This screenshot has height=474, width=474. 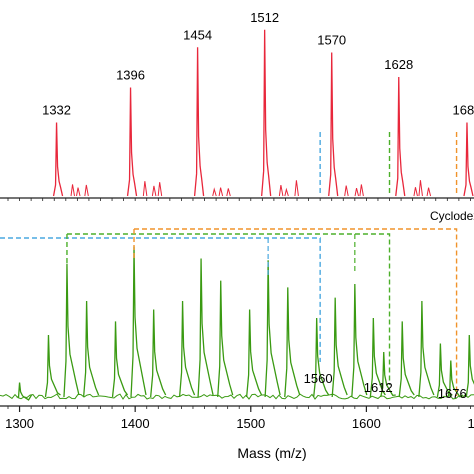 What do you see at coordinates (452, 393) in the screenshot?
I see `bottom-peak-annotation: 1676` at bounding box center [452, 393].